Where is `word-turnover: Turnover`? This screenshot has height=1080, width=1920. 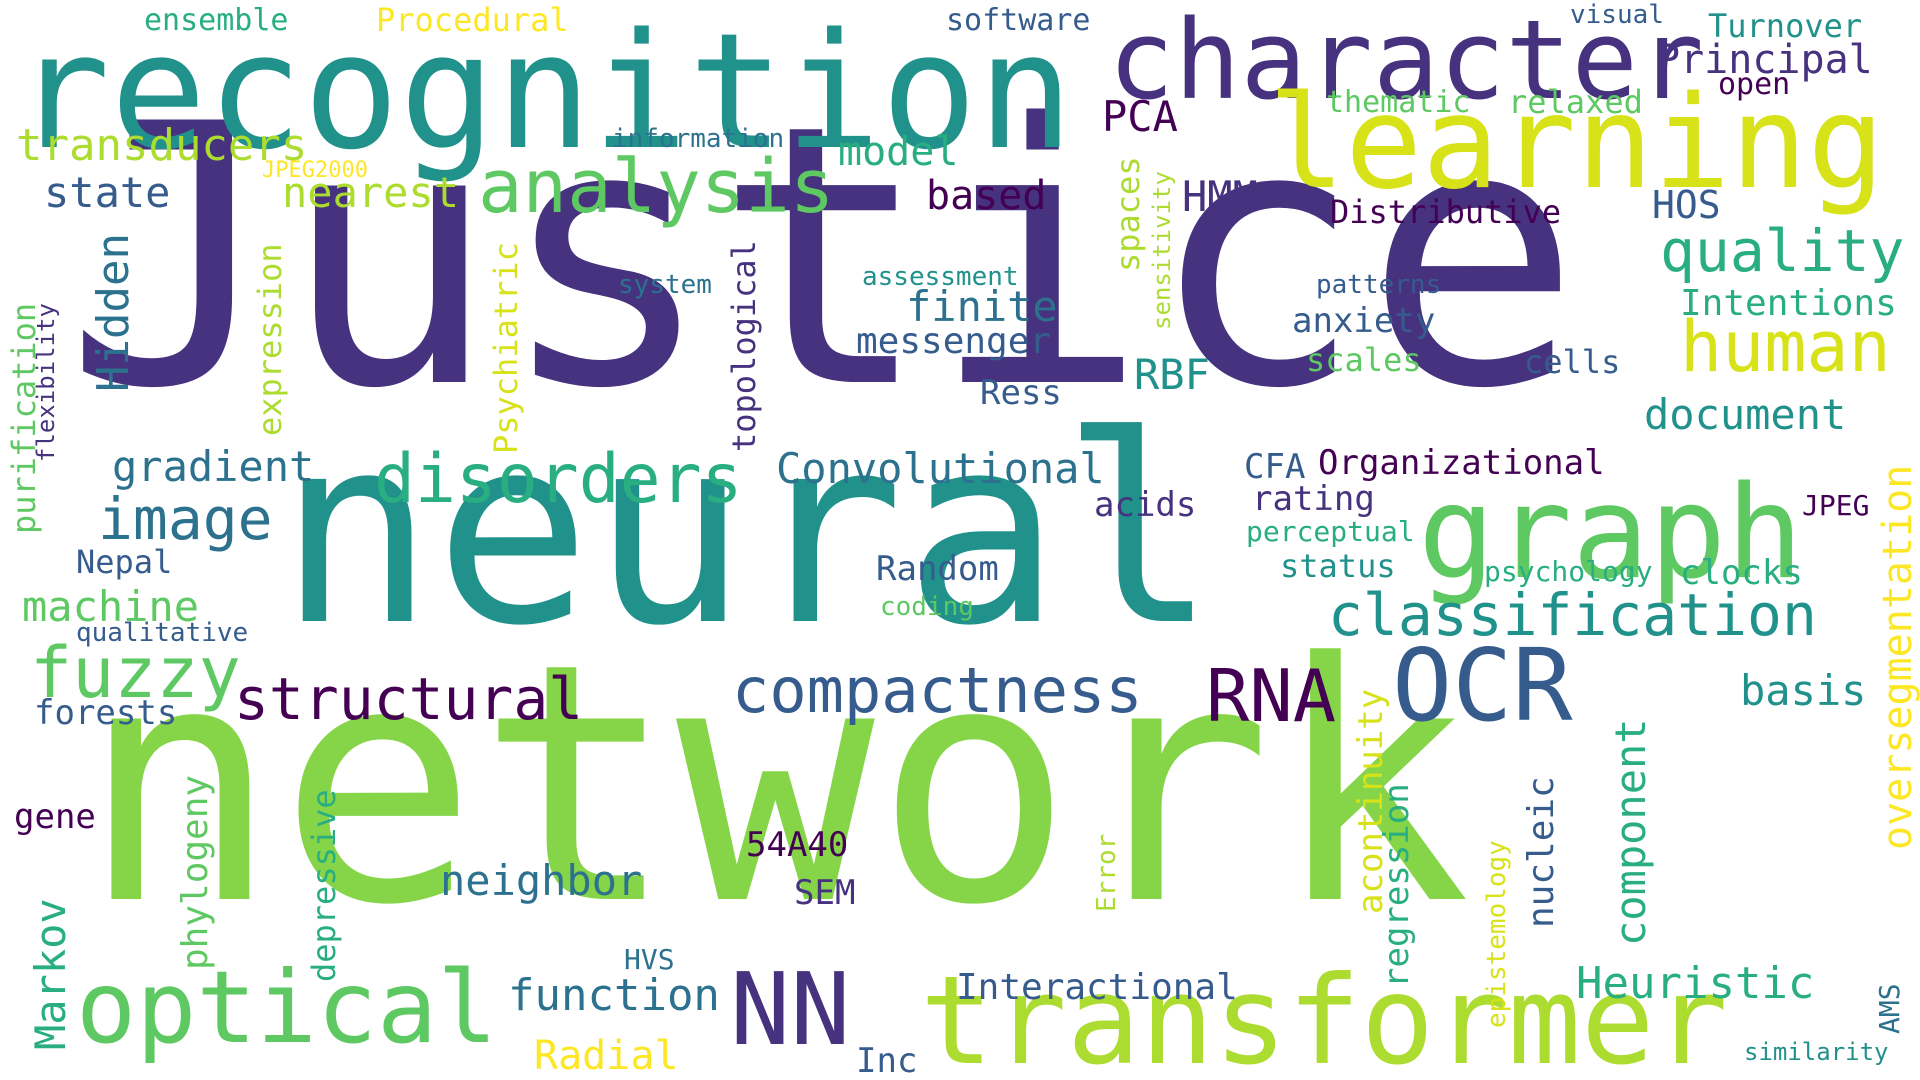 word-turnover: Turnover is located at coordinates (1785, 26).